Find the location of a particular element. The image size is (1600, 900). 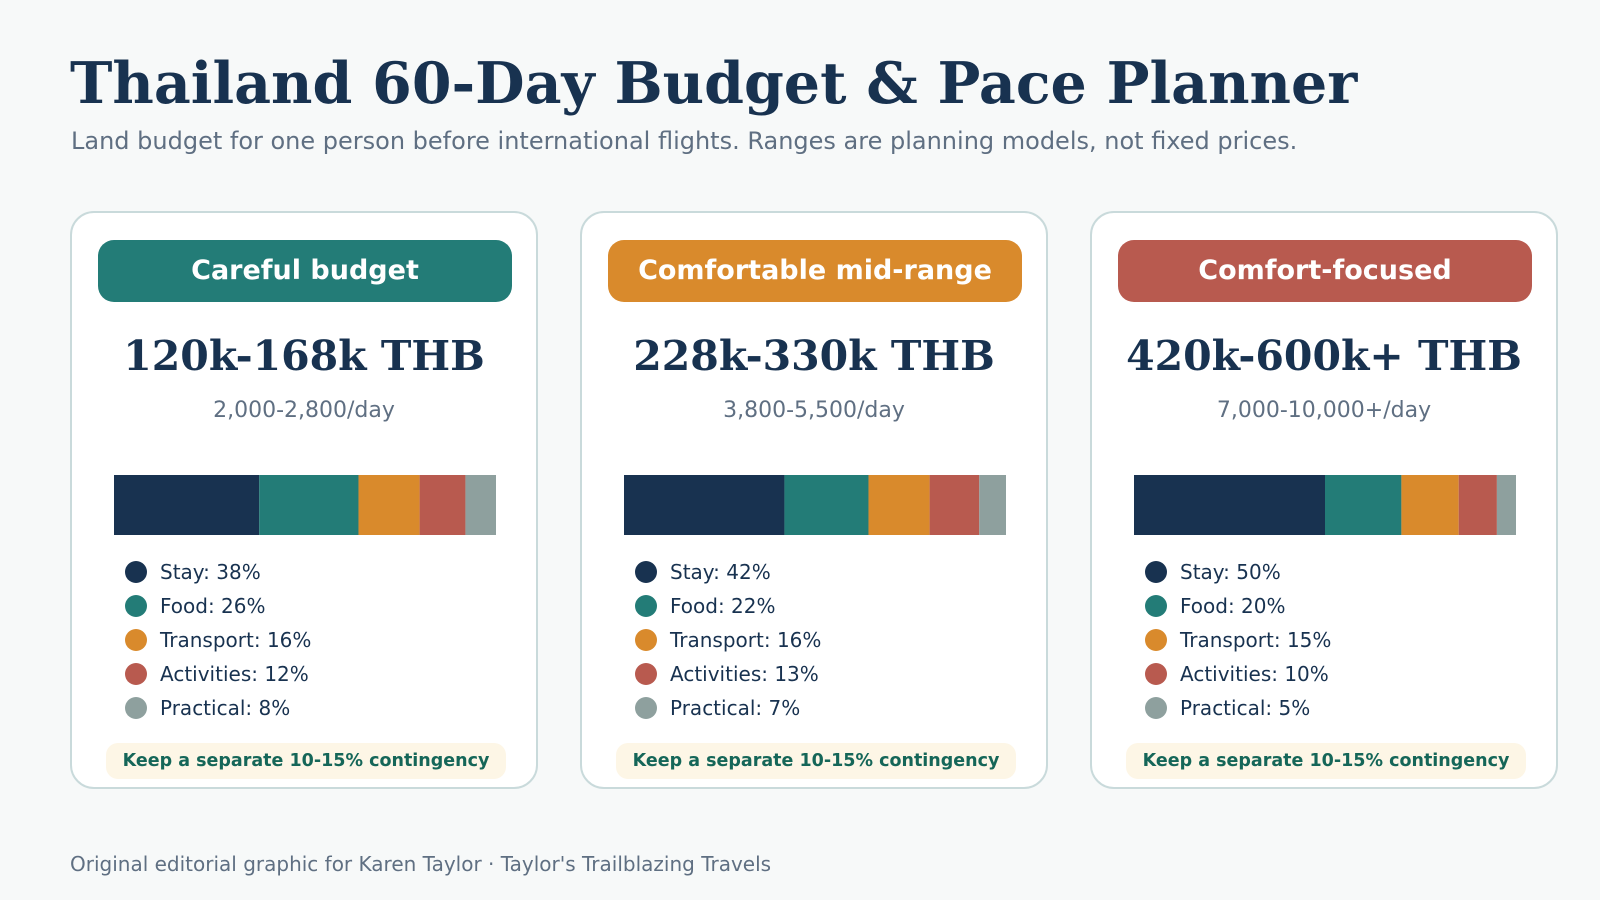

page-title: Thailand 60-Day Budget & Pace Planner is located at coordinates (714, 83).